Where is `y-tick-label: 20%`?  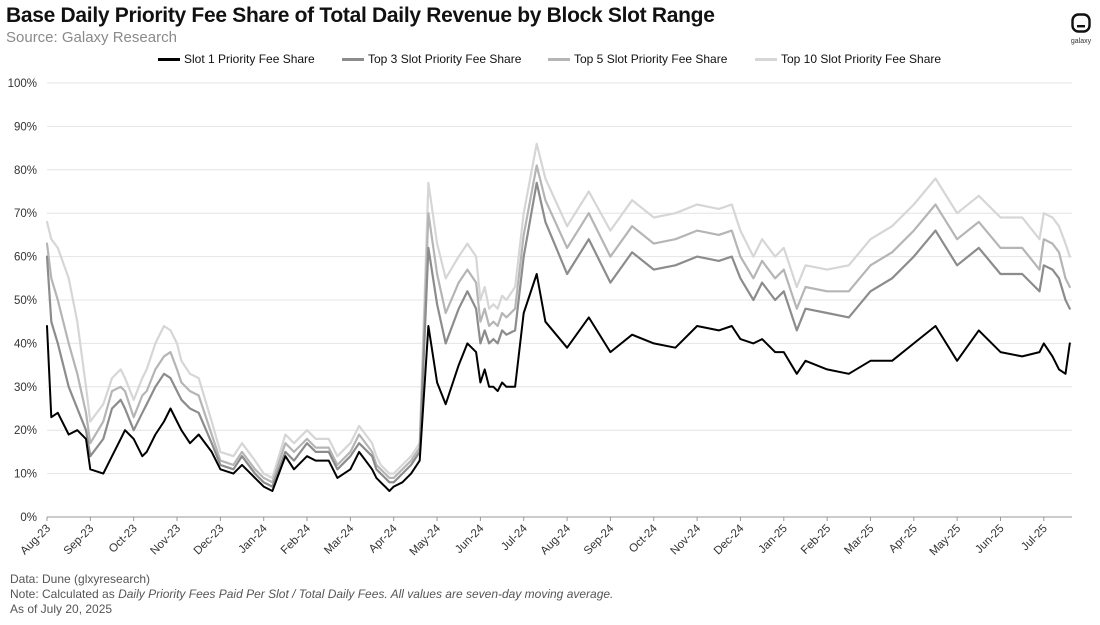 y-tick-label: 20% is located at coordinates (25, 431).